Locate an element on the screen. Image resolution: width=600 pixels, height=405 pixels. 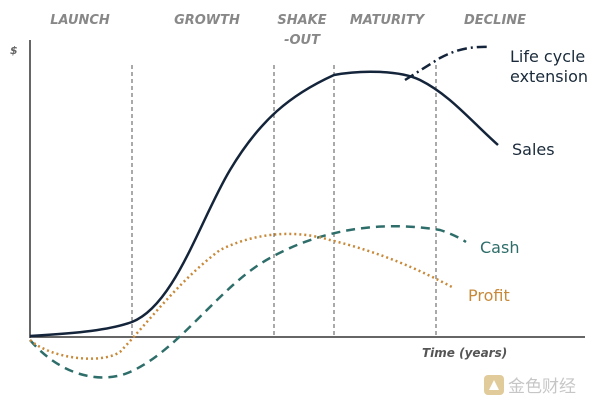
x-axis-label: Time (years) is located at coordinates (464, 353).